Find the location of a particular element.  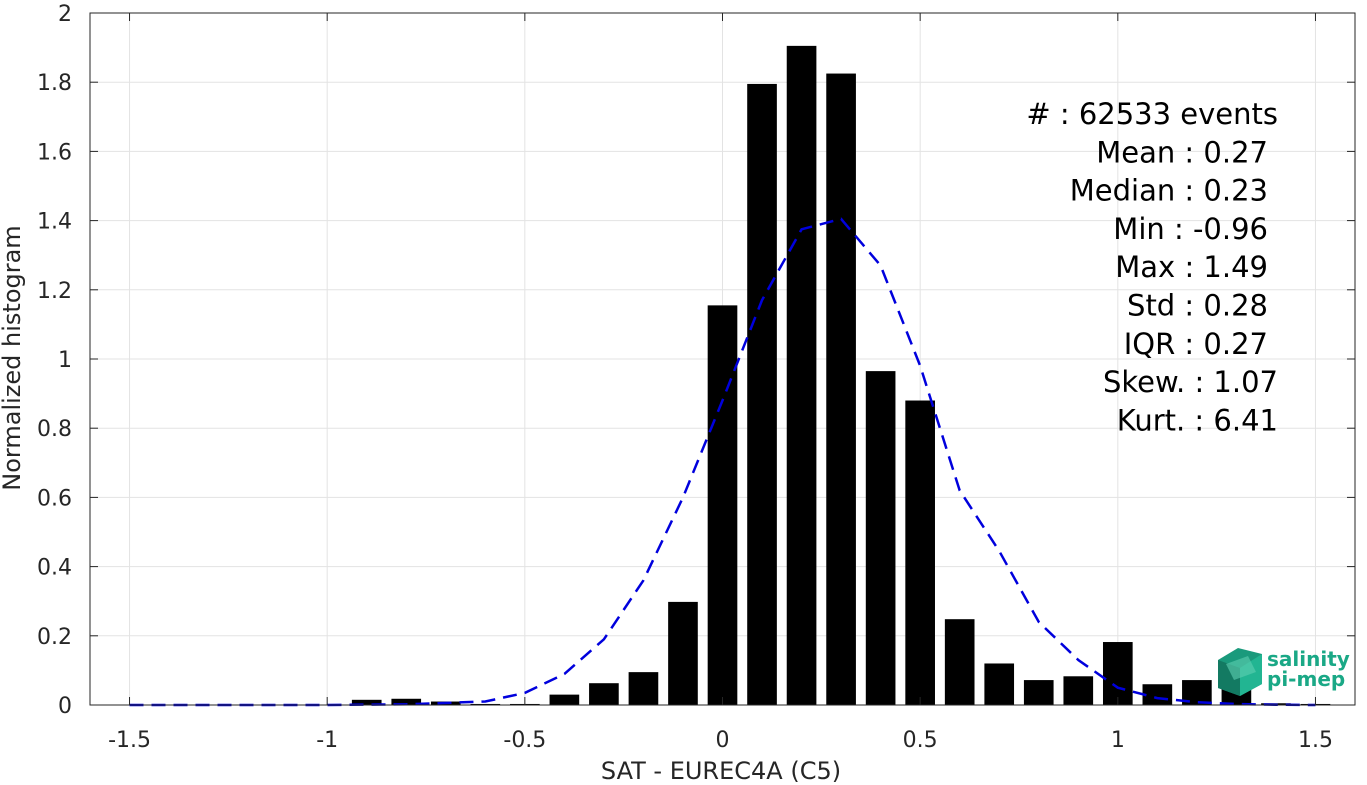

y-tick-label: 0.4 is located at coordinates (54, 568).